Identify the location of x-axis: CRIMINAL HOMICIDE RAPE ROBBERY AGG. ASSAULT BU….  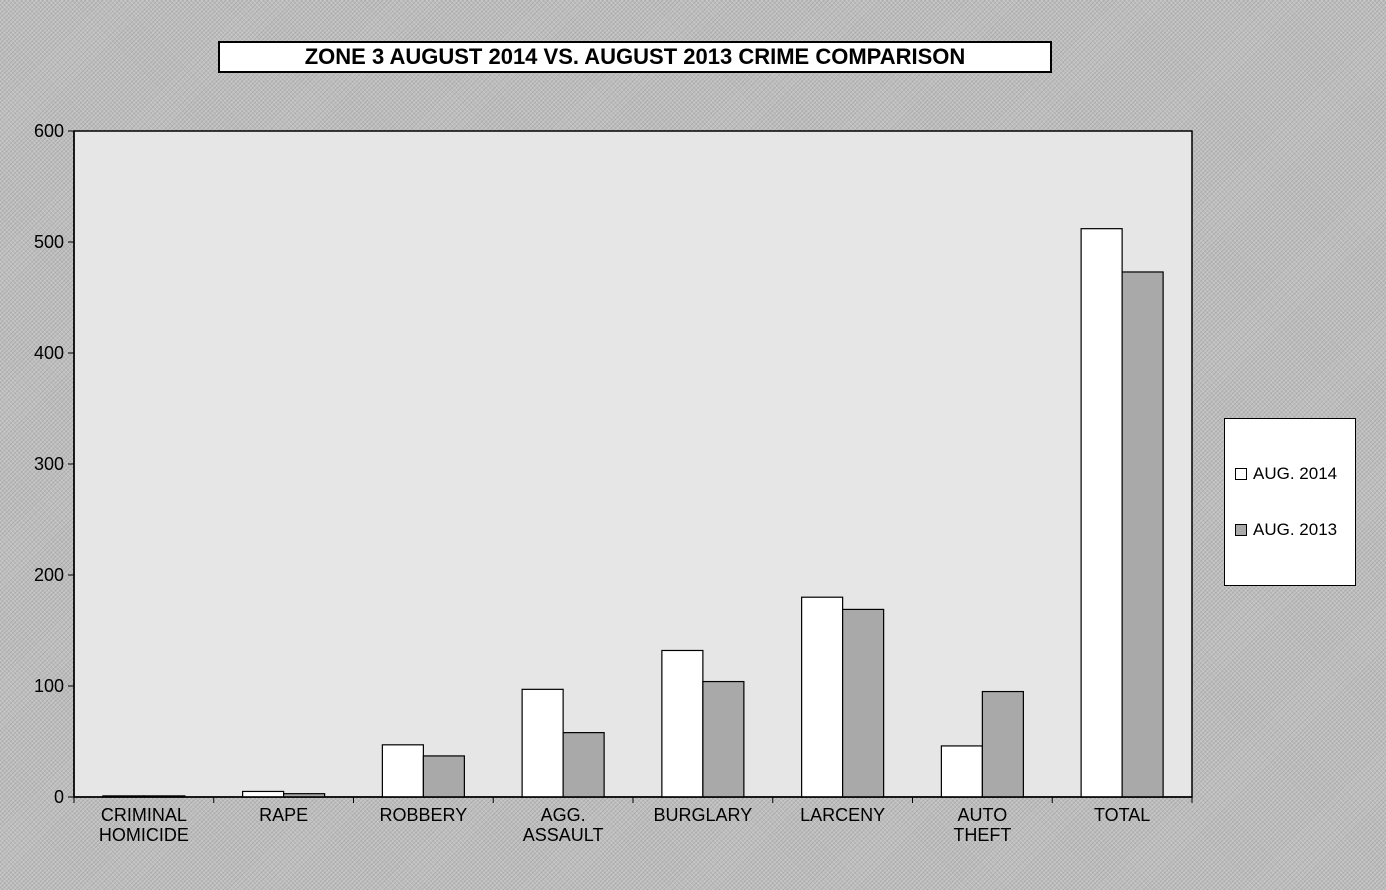
(633, 820).